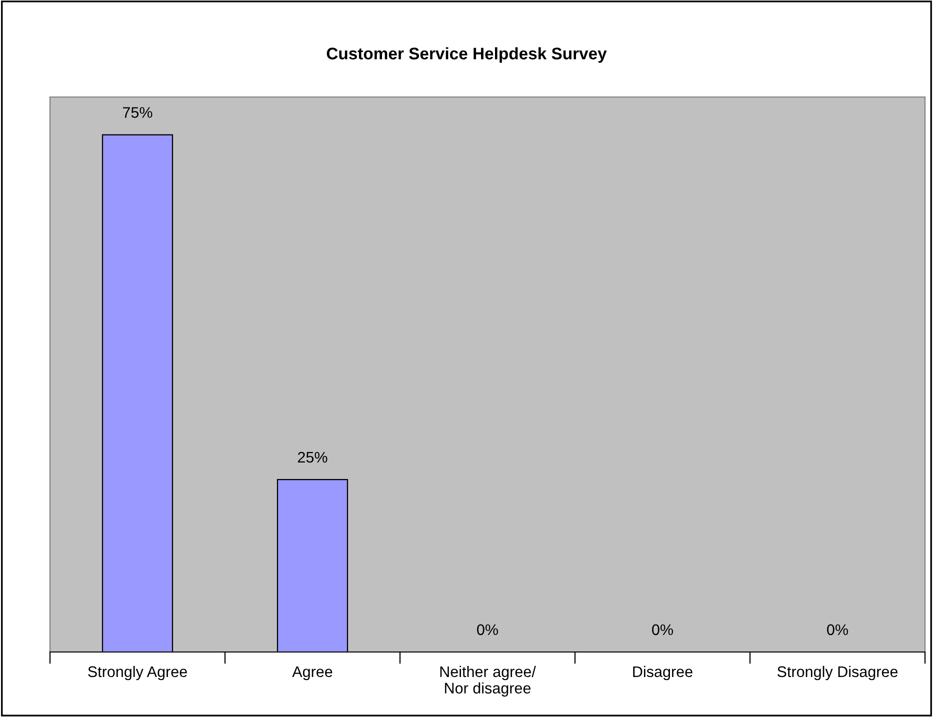 This screenshot has width=933, height=717. What do you see at coordinates (466, 55) in the screenshot?
I see `chart-title: Customer Service Helpdesk Survey` at bounding box center [466, 55].